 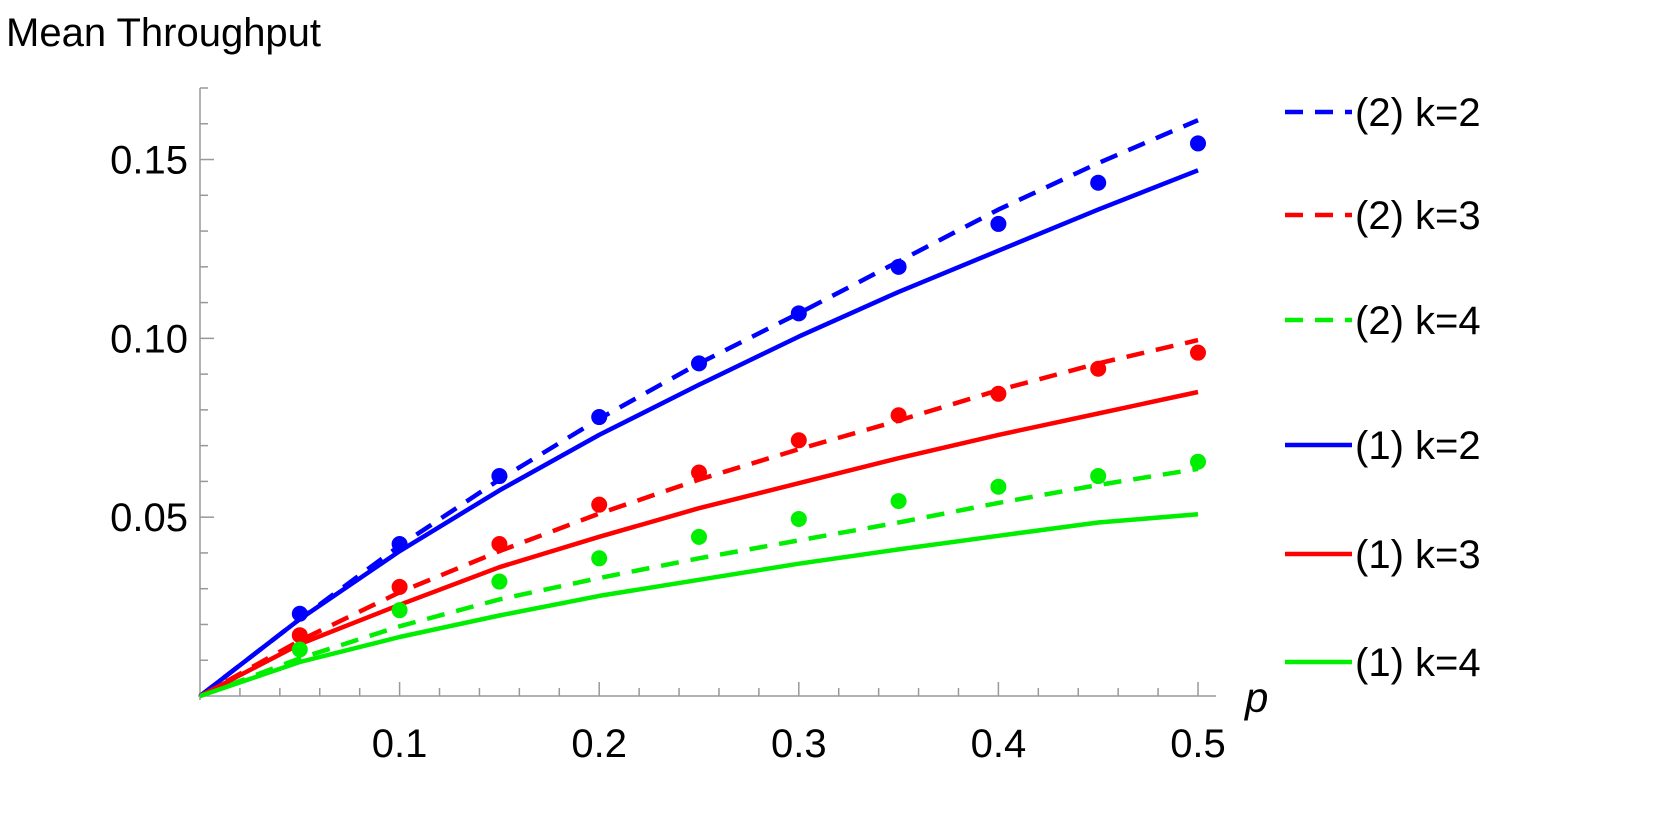 I want to click on x-tick-label: 0.3, so click(x=799, y=744).